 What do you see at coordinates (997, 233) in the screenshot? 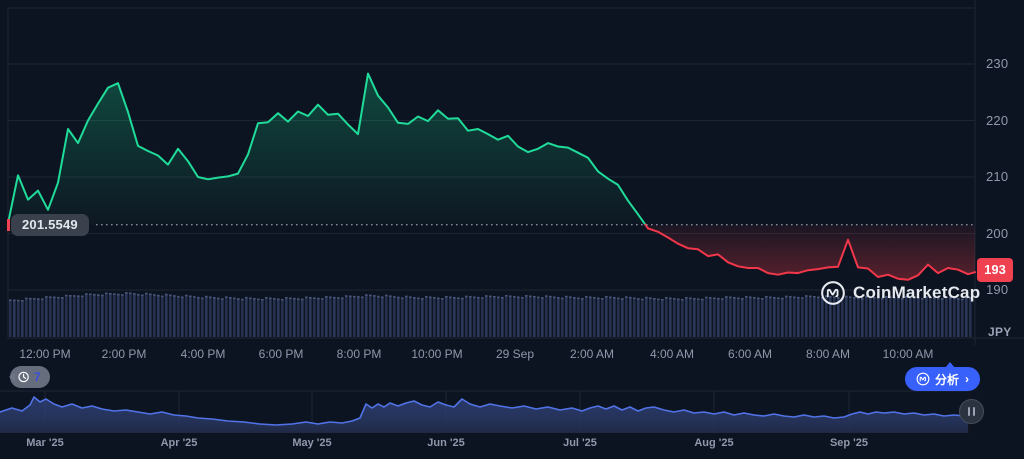
I see `price-tick-label: 200` at bounding box center [997, 233].